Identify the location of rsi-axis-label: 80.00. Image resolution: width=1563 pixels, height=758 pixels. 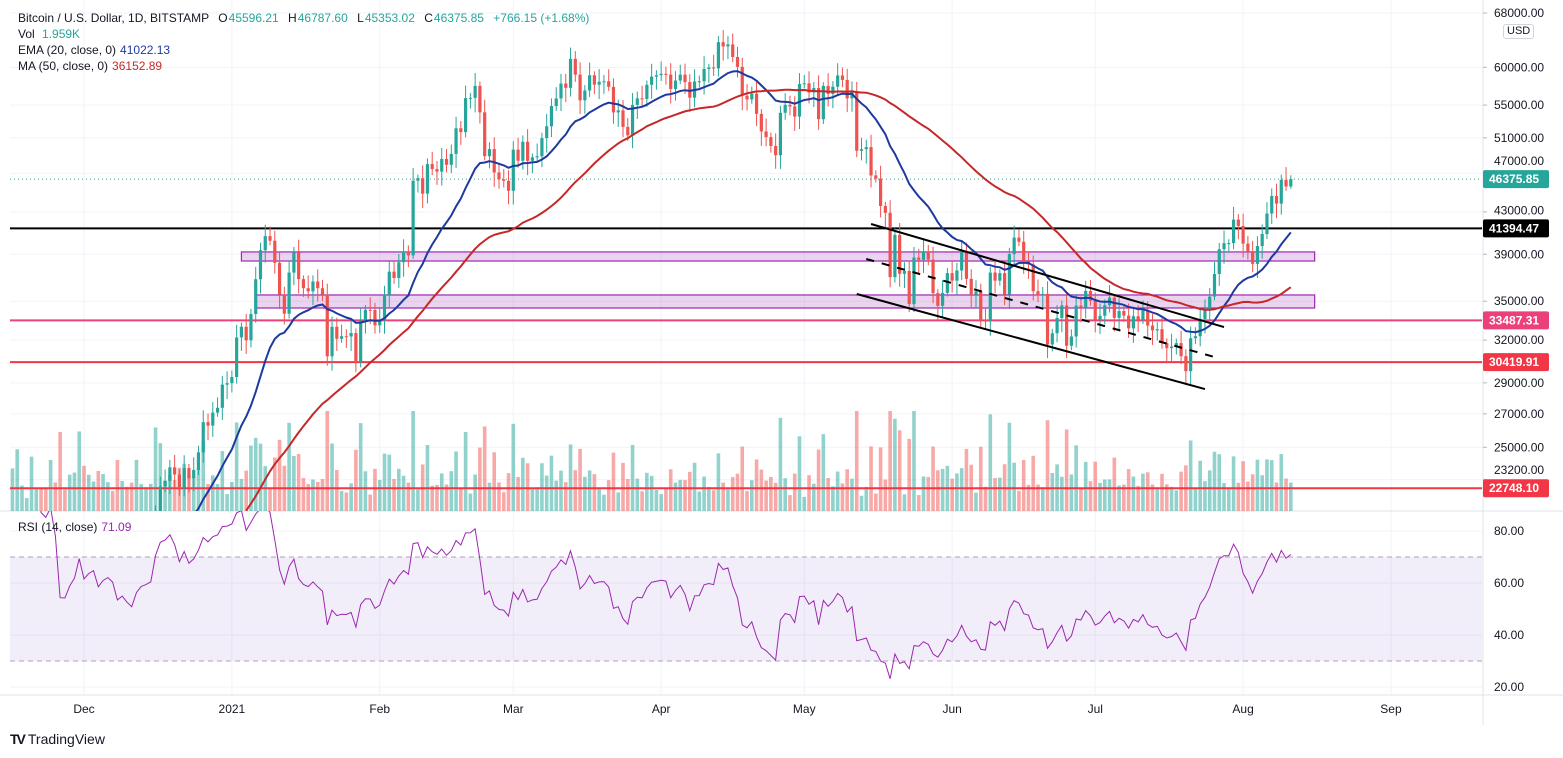
(1509, 531).